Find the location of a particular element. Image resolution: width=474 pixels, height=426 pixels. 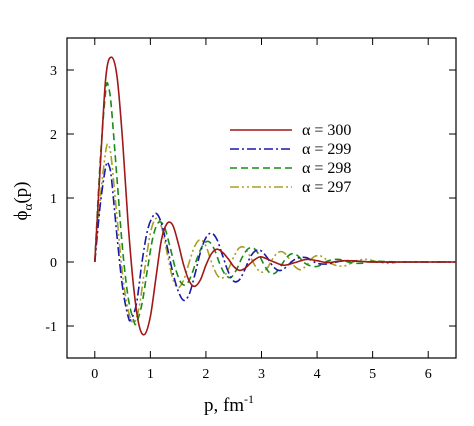

legend-label: α = 298 is located at coordinates (326, 168).